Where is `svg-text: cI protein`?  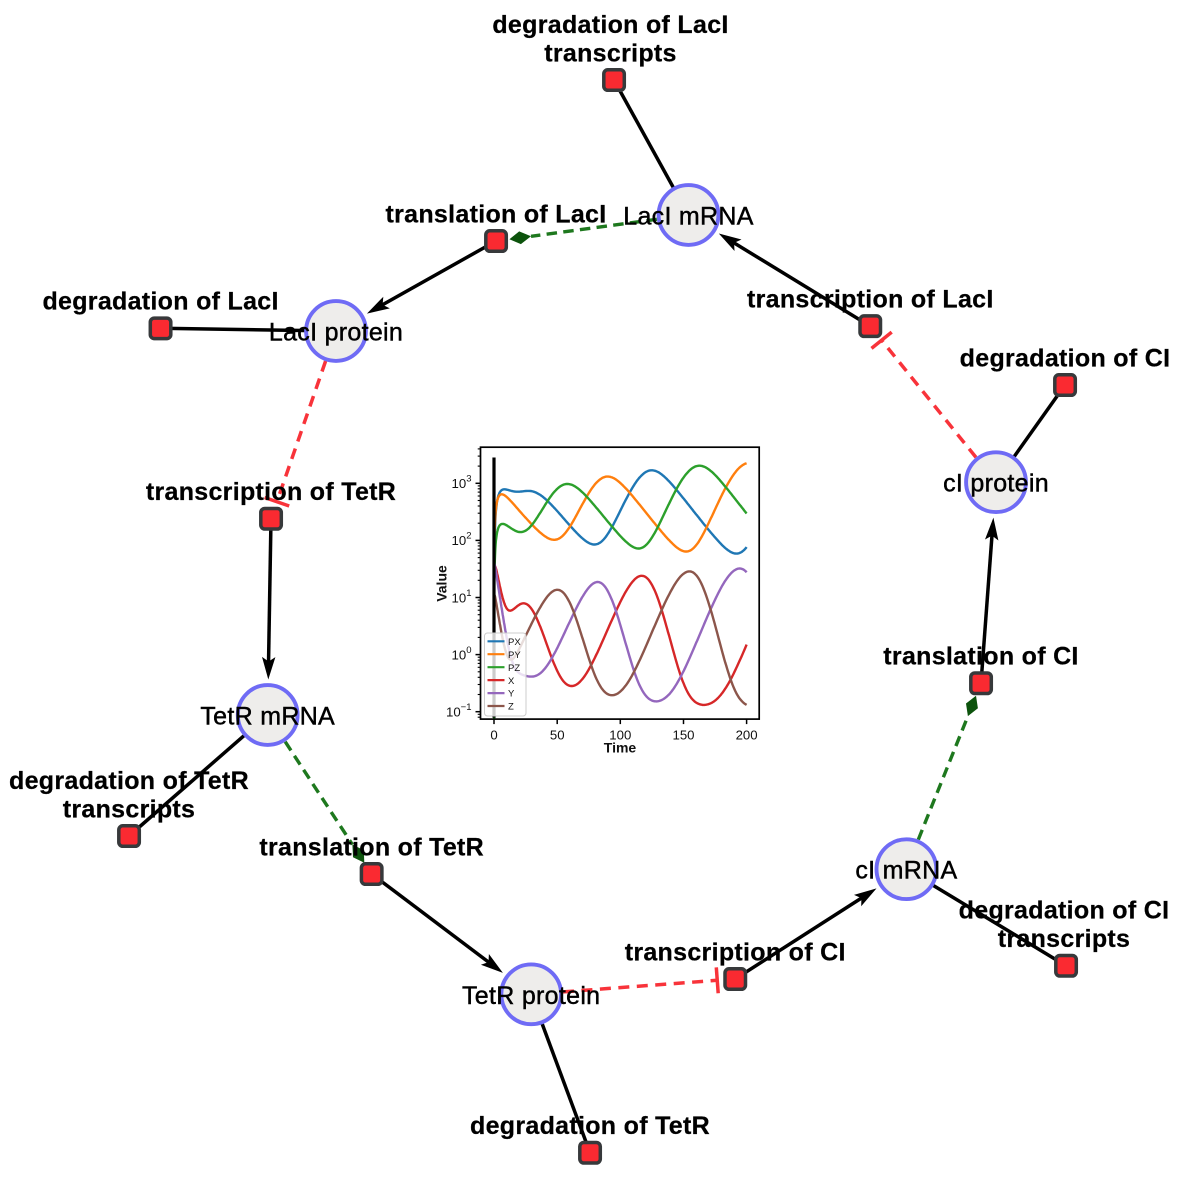
svg-text: cI protein is located at coordinates (996, 484).